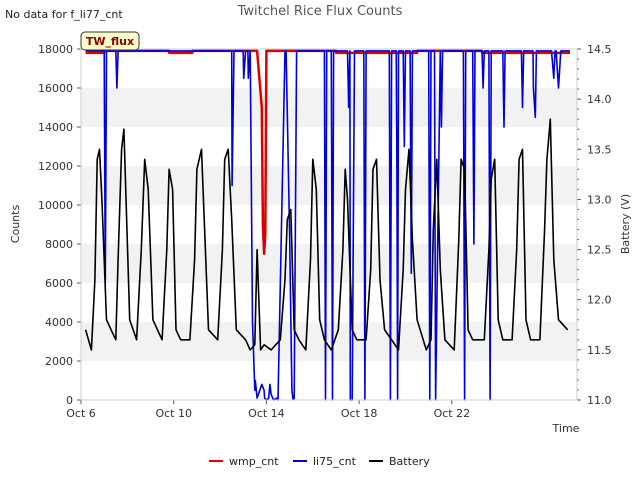  I want to click on y-tick-label: 14000, so click(55, 127).